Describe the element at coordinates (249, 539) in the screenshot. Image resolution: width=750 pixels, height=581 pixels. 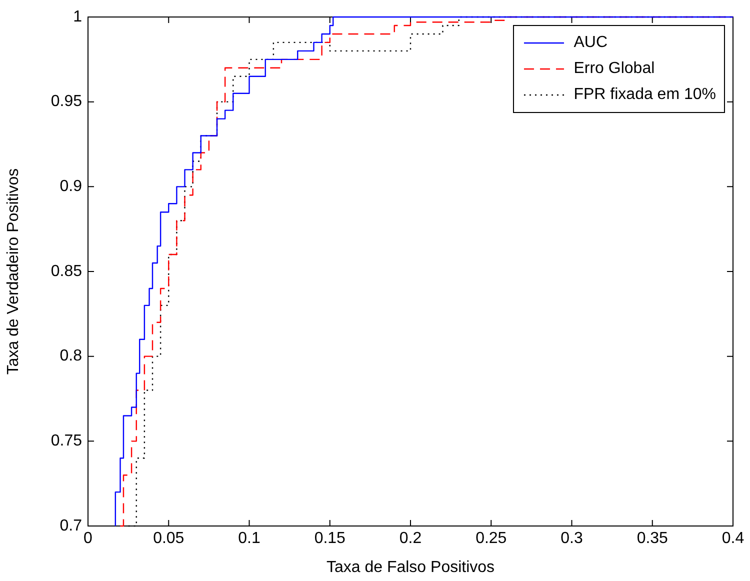
I see `x-tick-label: 0.1` at that location.